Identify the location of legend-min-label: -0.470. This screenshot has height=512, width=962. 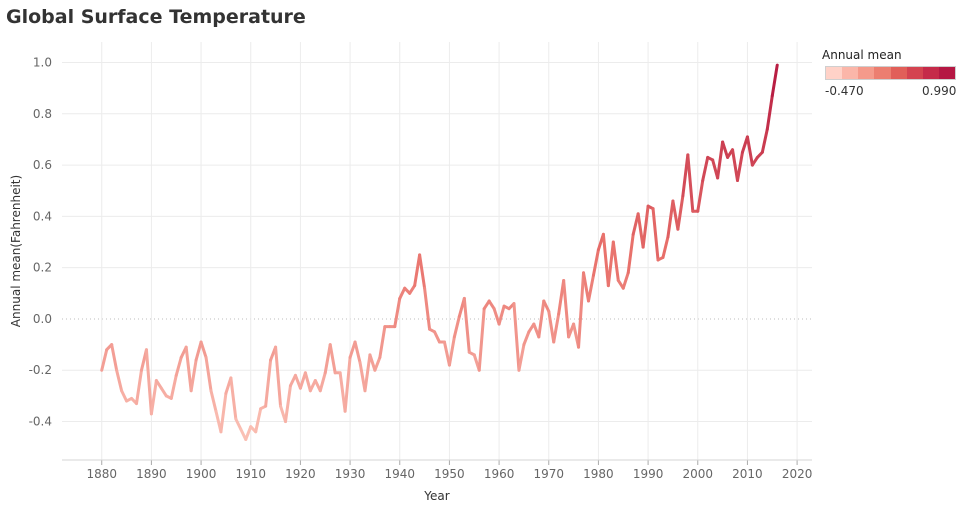
(844, 91).